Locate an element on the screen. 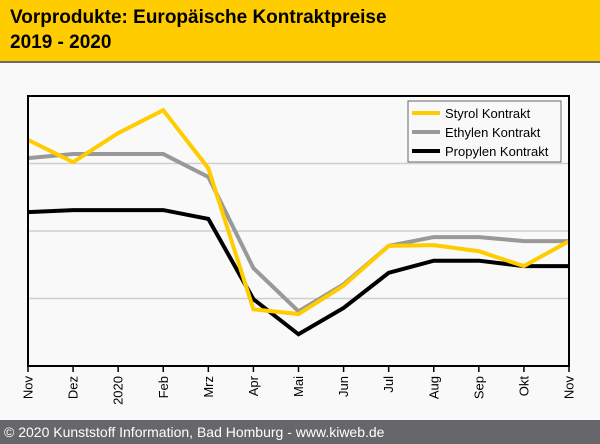 This screenshot has height=444, width=600. x-tick-label: Aug is located at coordinates (433, 387).